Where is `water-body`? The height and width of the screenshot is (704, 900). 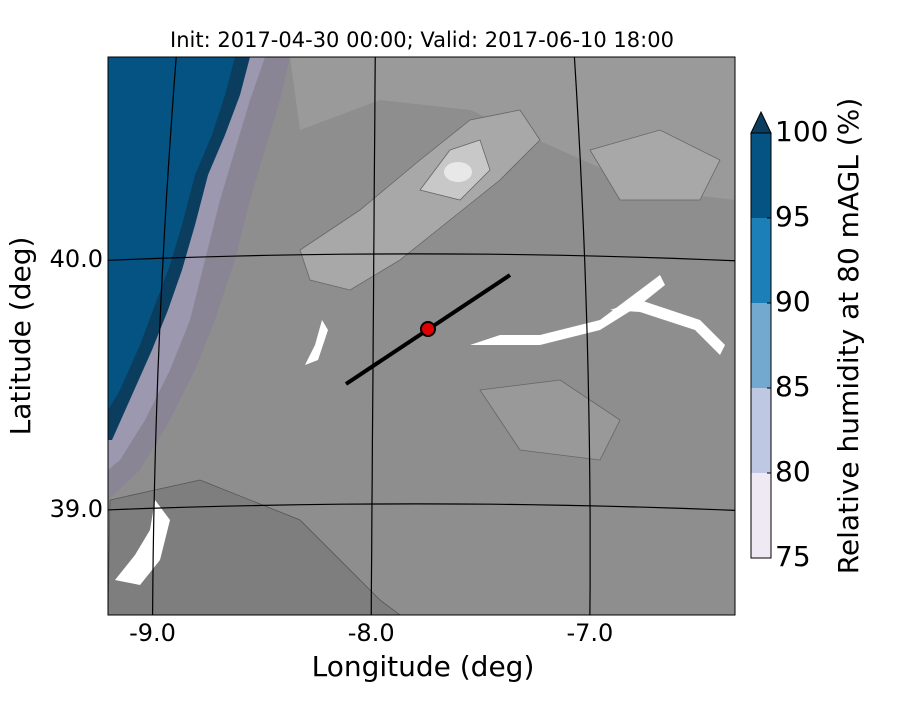 water-body is located at coordinates (142, 542).